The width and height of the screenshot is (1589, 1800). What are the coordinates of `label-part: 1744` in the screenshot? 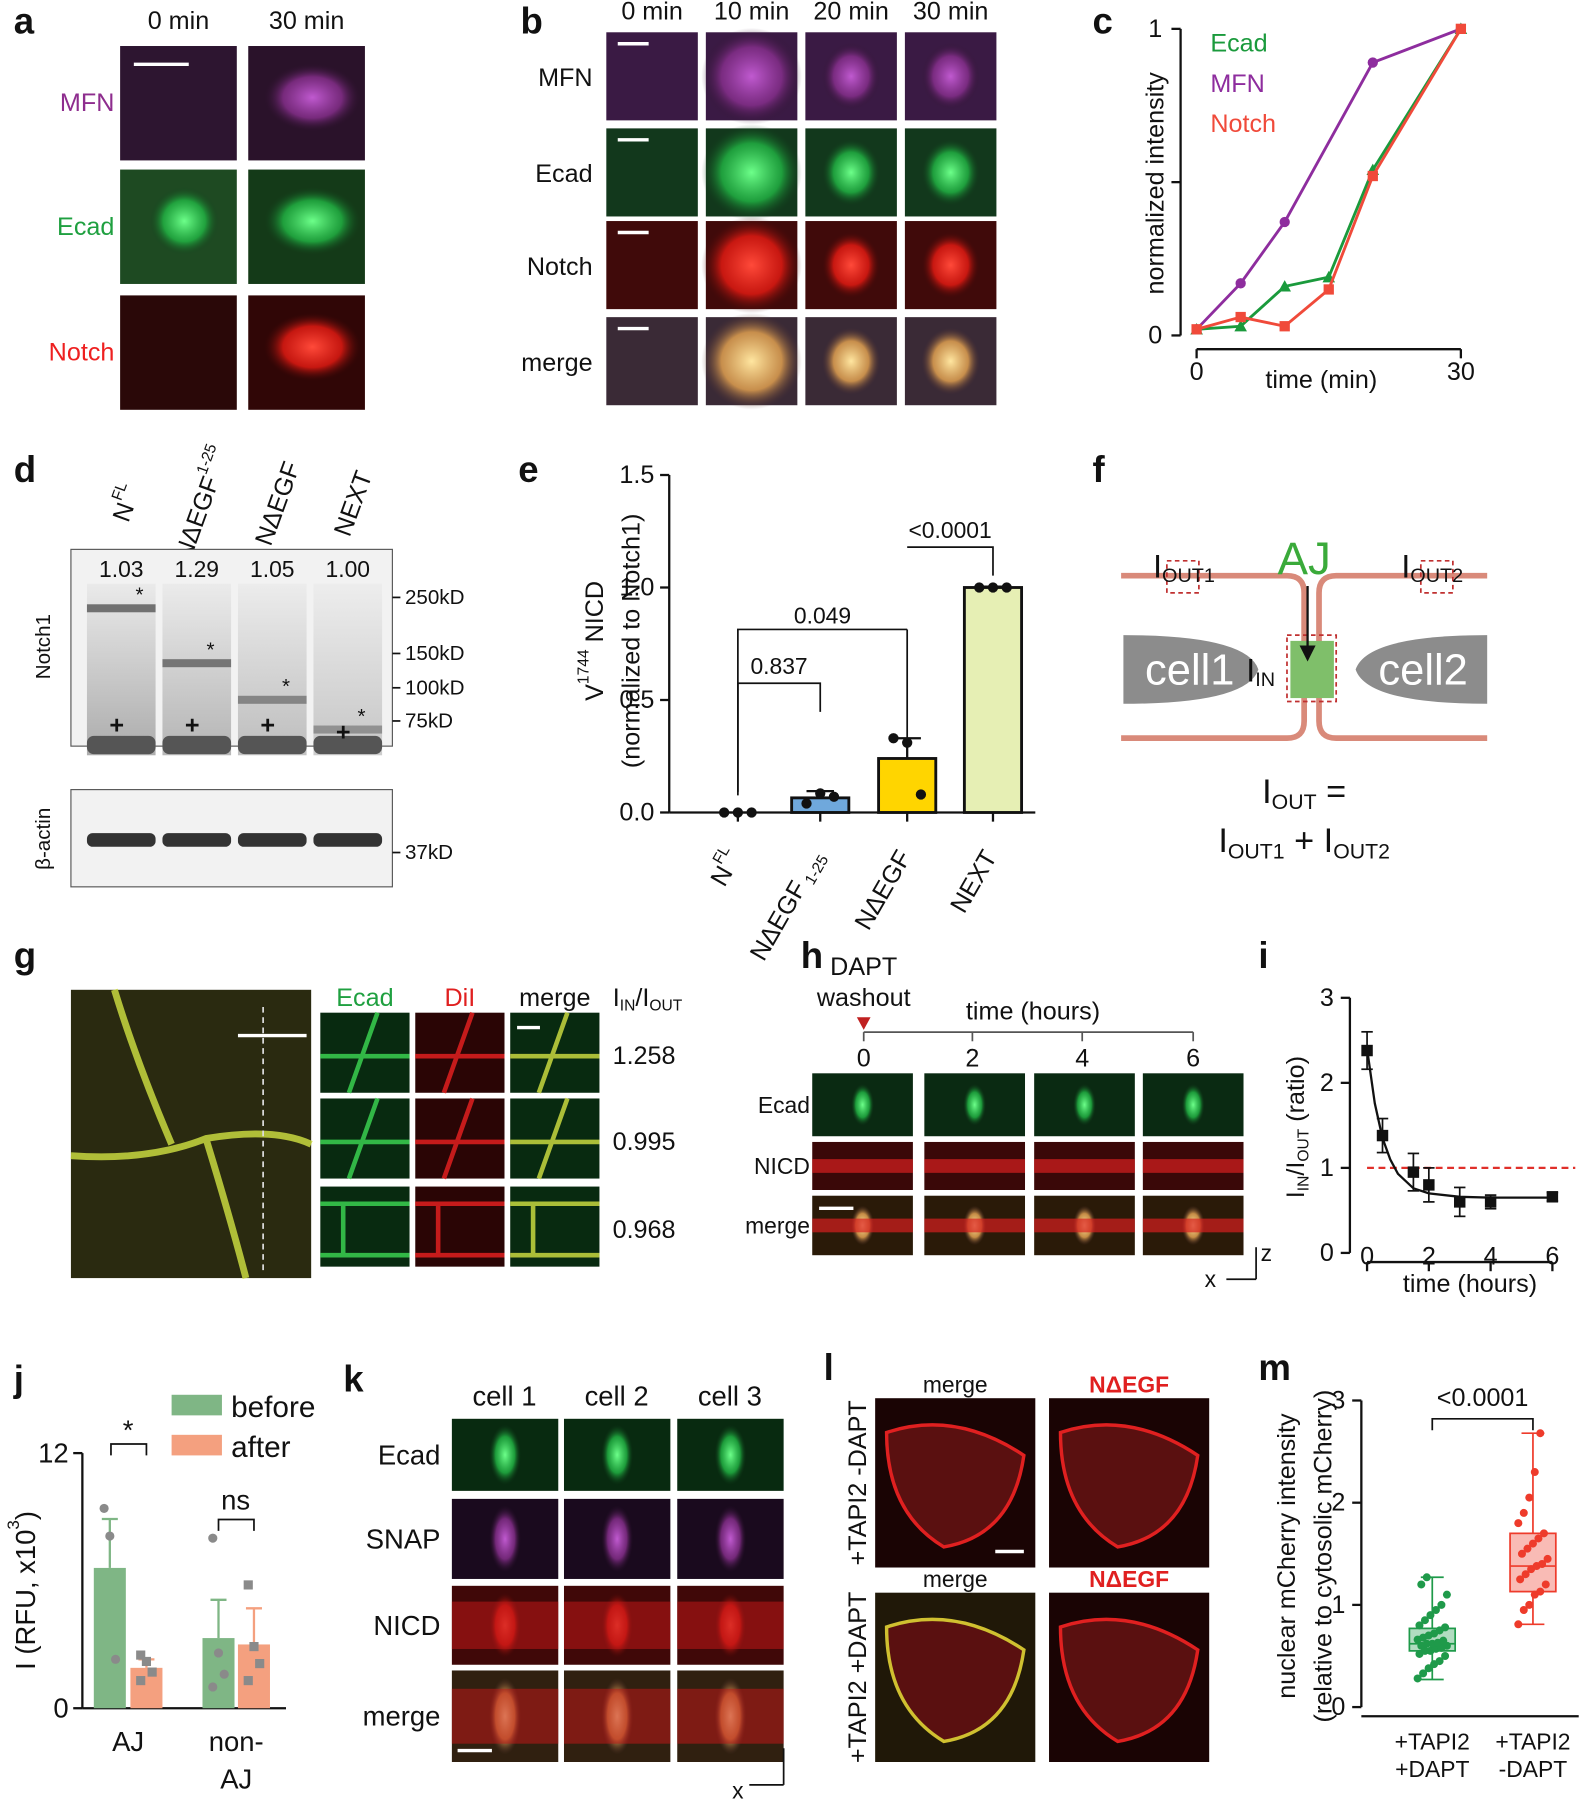 It's located at (583, 666).